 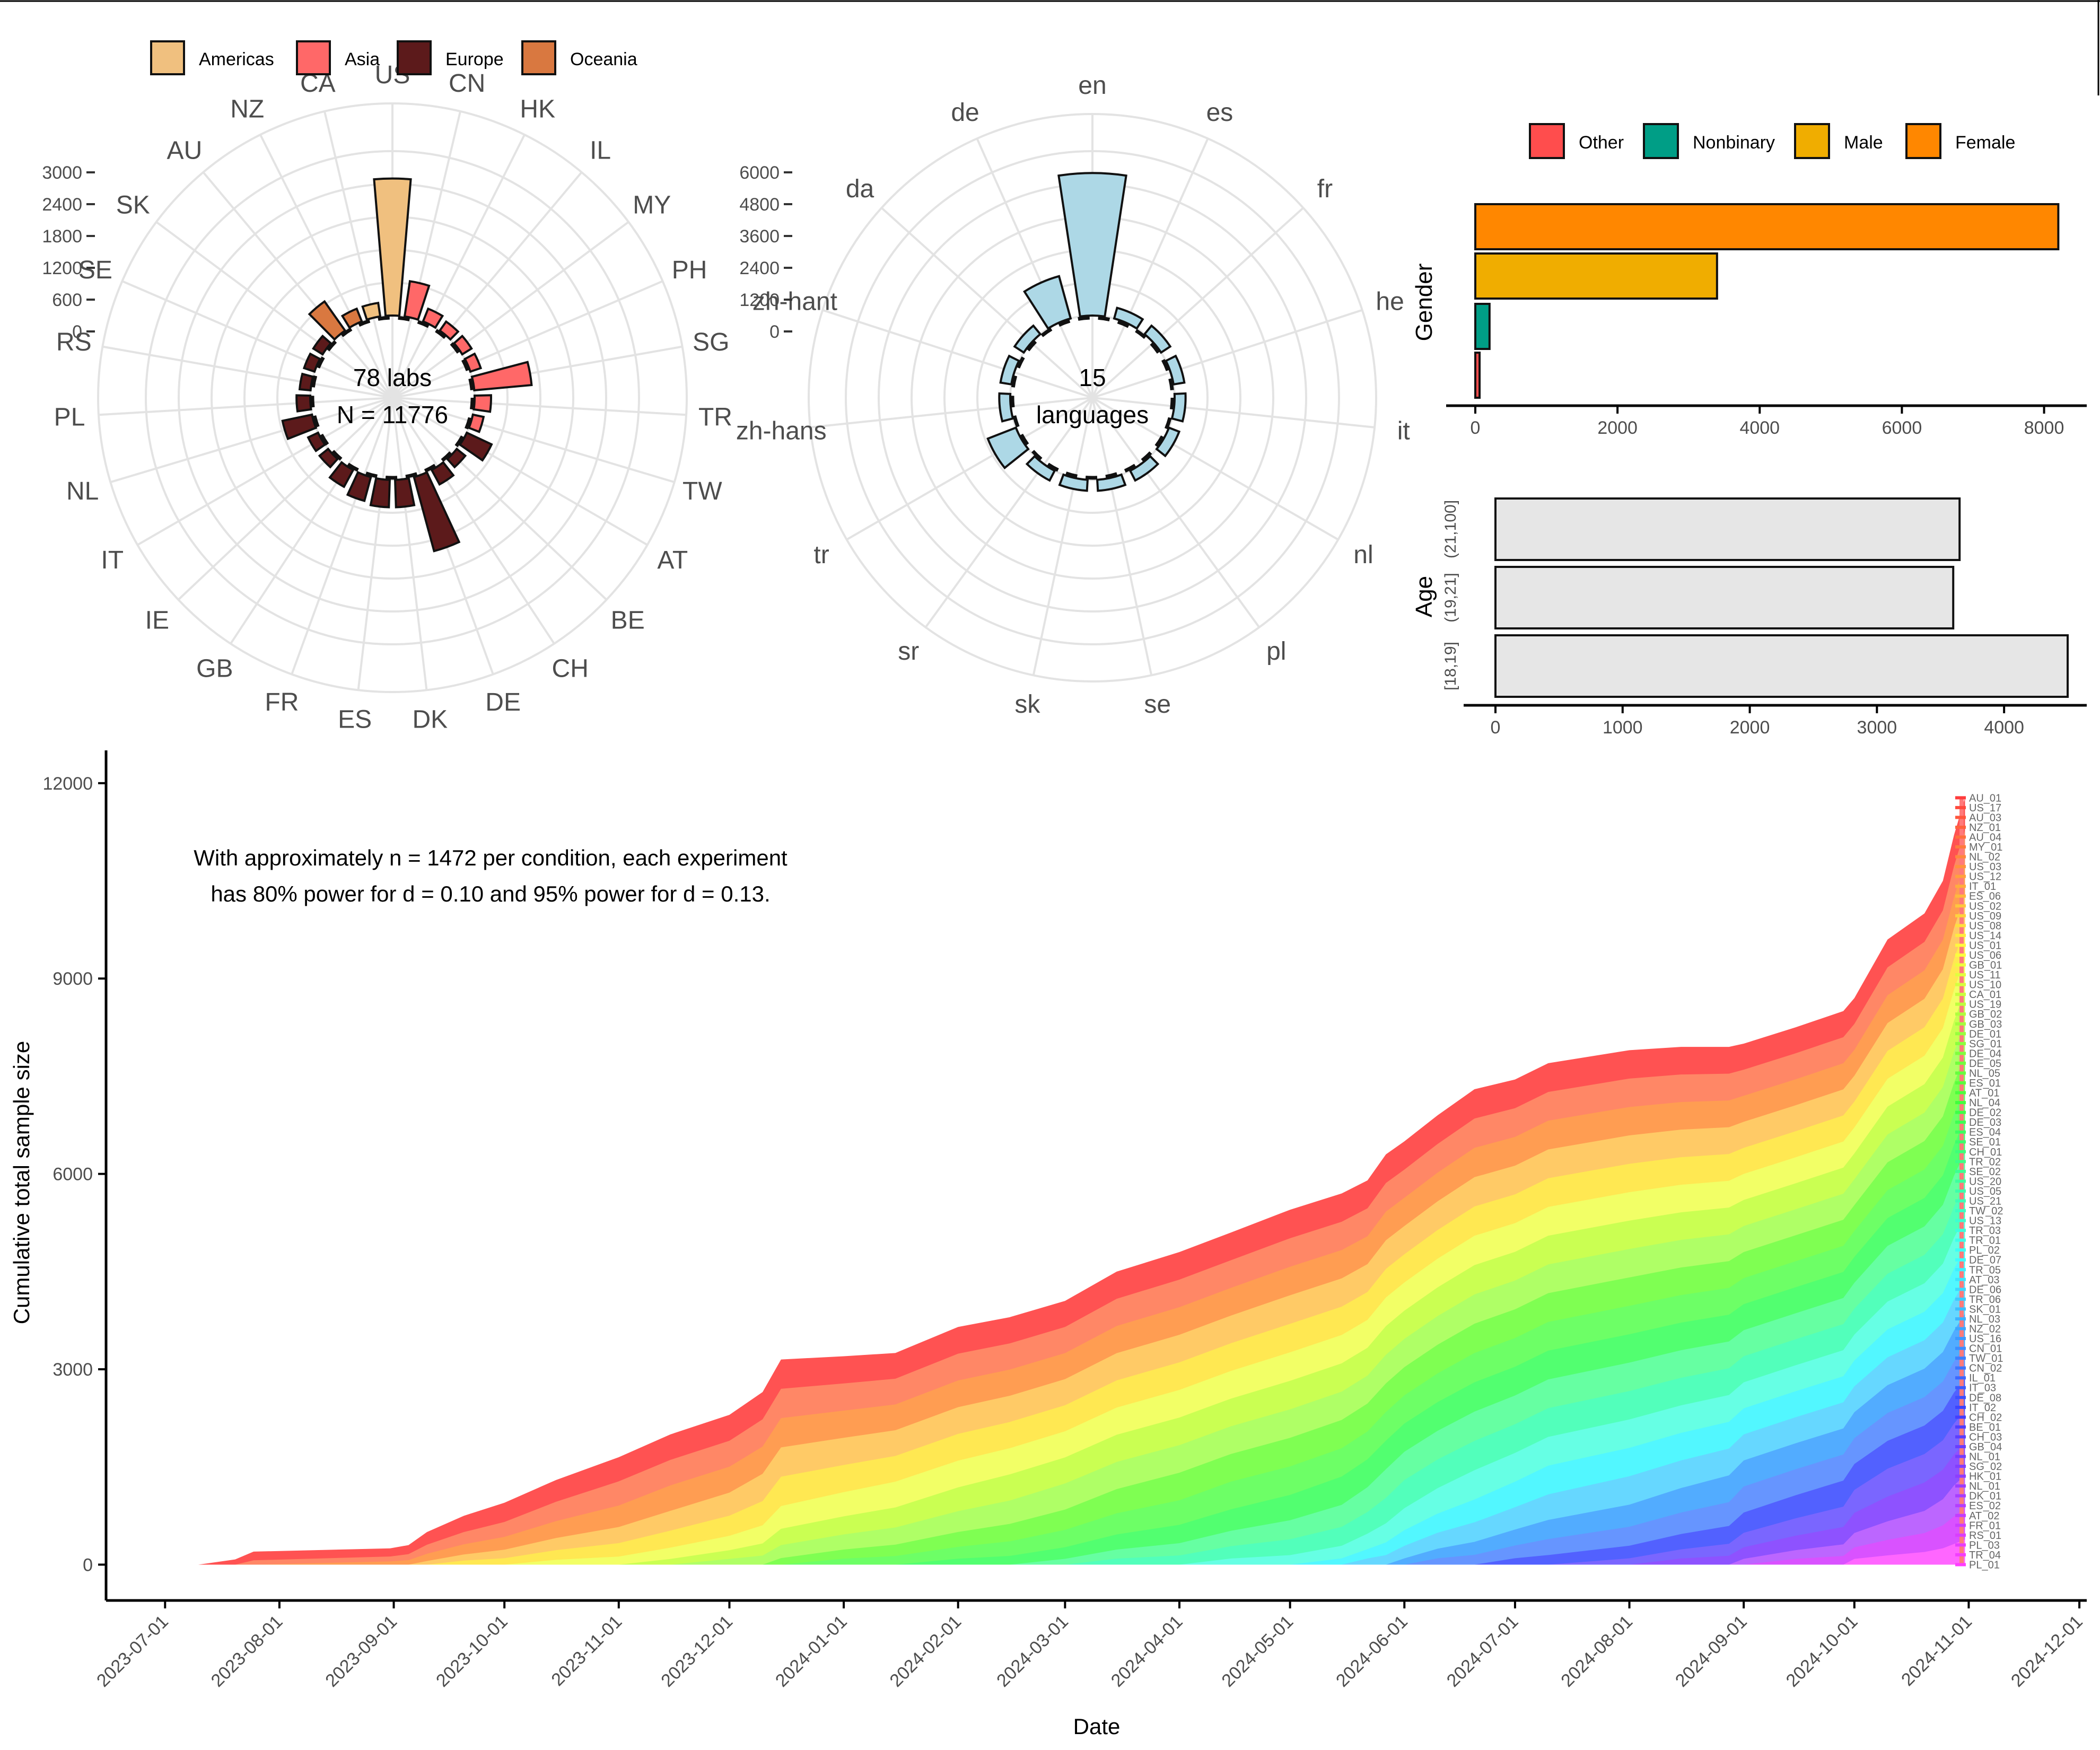 What do you see at coordinates (82, 491) in the screenshot?
I see `category-label: NL` at bounding box center [82, 491].